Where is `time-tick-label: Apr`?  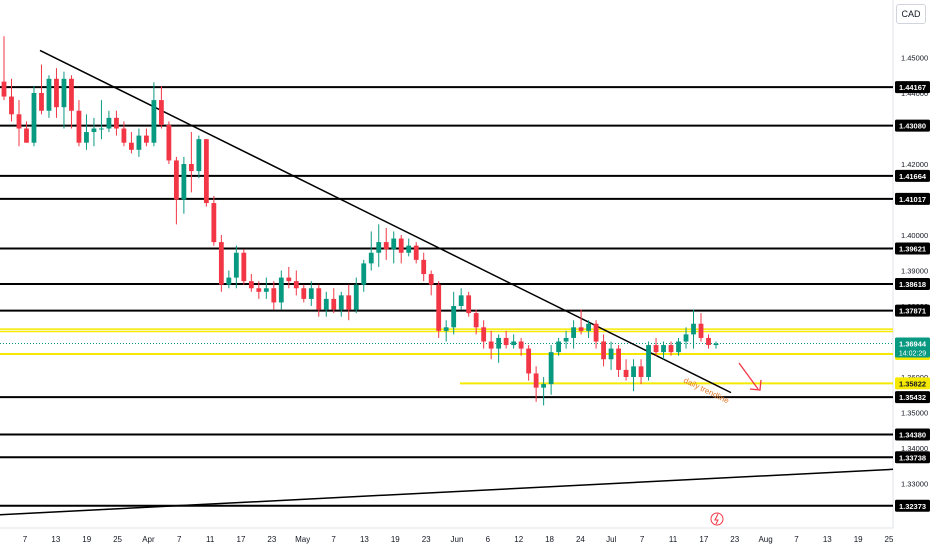
time-tick-label: Apr is located at coordinates (148, 539).